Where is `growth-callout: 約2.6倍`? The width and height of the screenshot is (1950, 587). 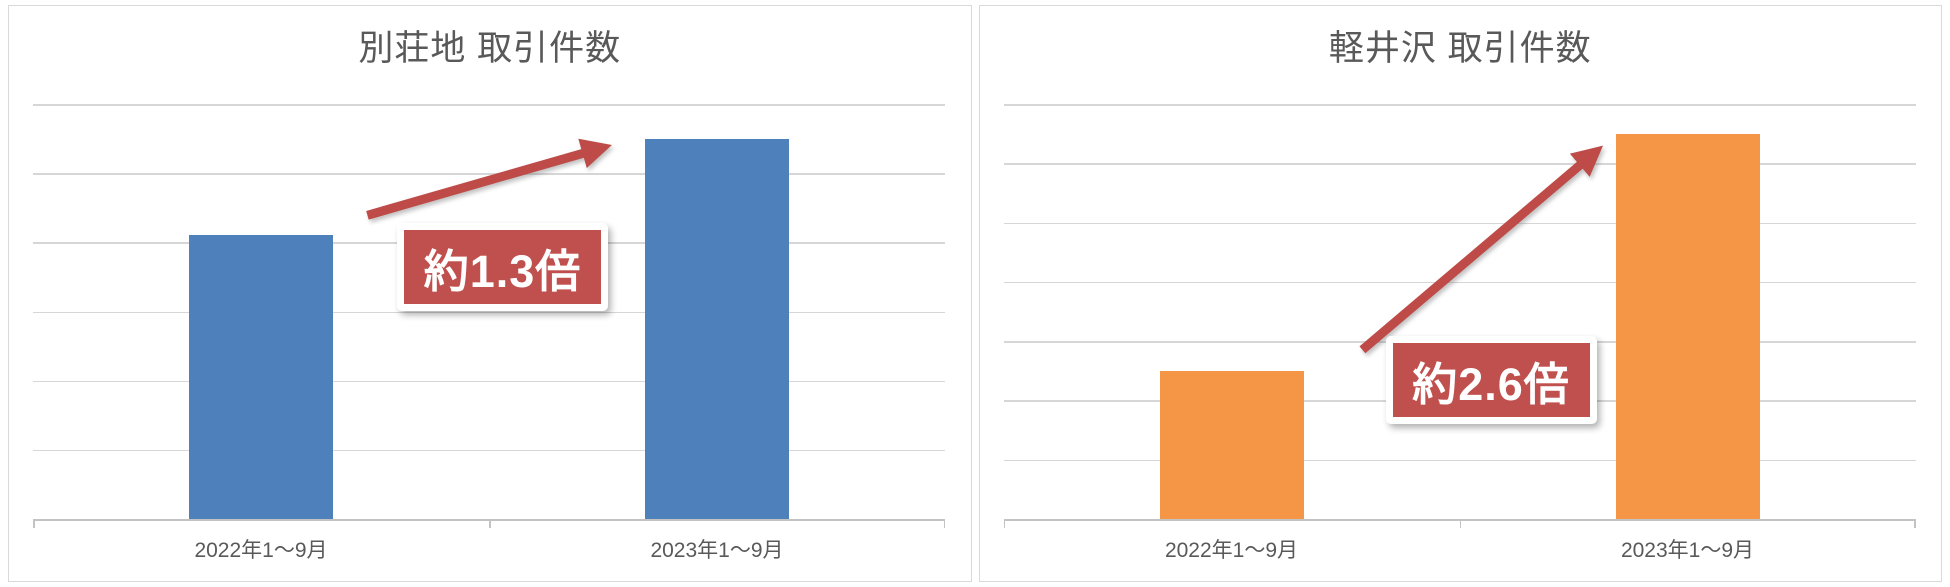 growth-callout: 約2.6倍 is located at coordinates (1491, 380).